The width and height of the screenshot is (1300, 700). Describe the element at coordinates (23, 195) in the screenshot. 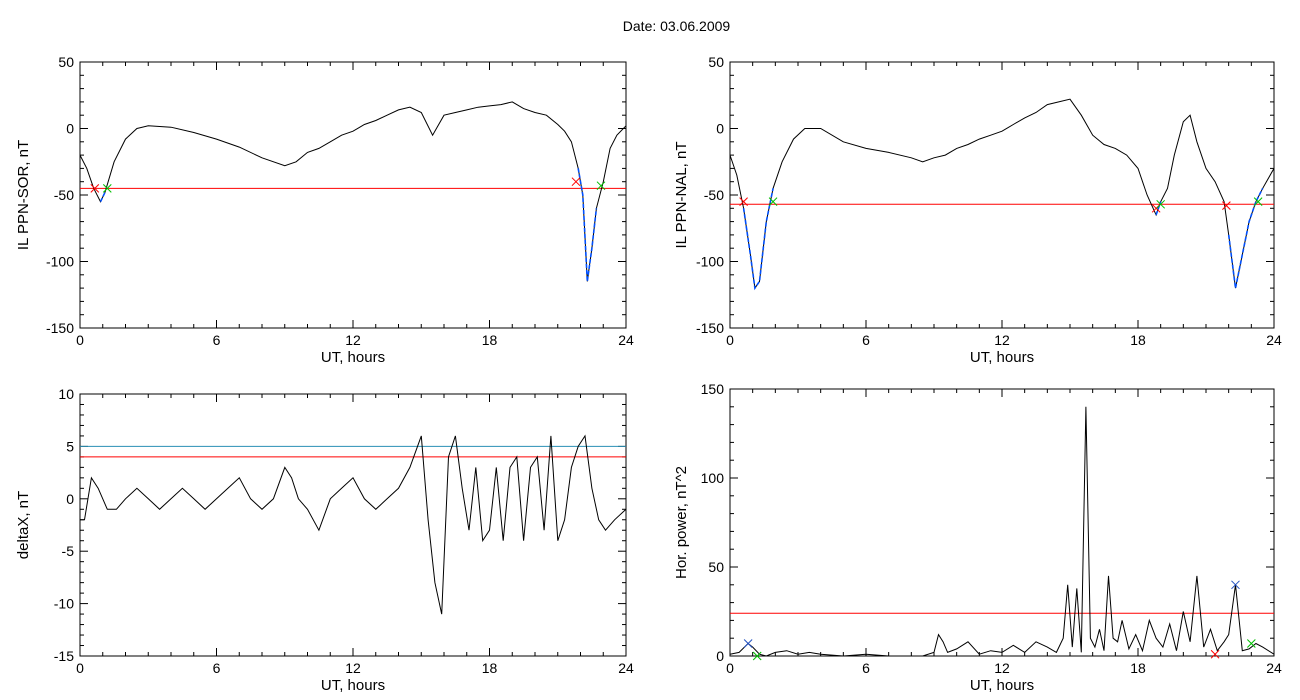

I see `y-axis-label: IL PPN-SOR, nT` at that location.